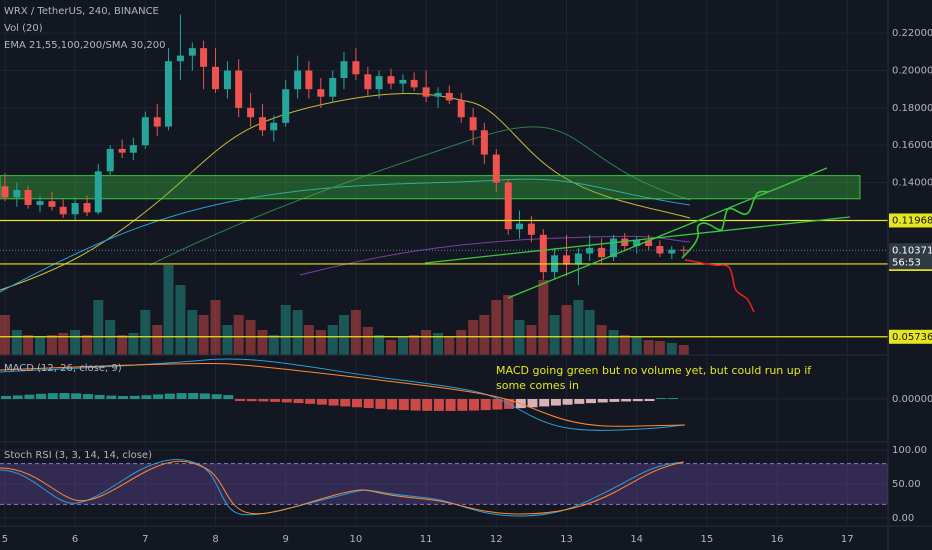  What do you see at coordinates (566, 539) in the screenshot?
I see `x-tick-label: 13` at bounding box center [566, 539].